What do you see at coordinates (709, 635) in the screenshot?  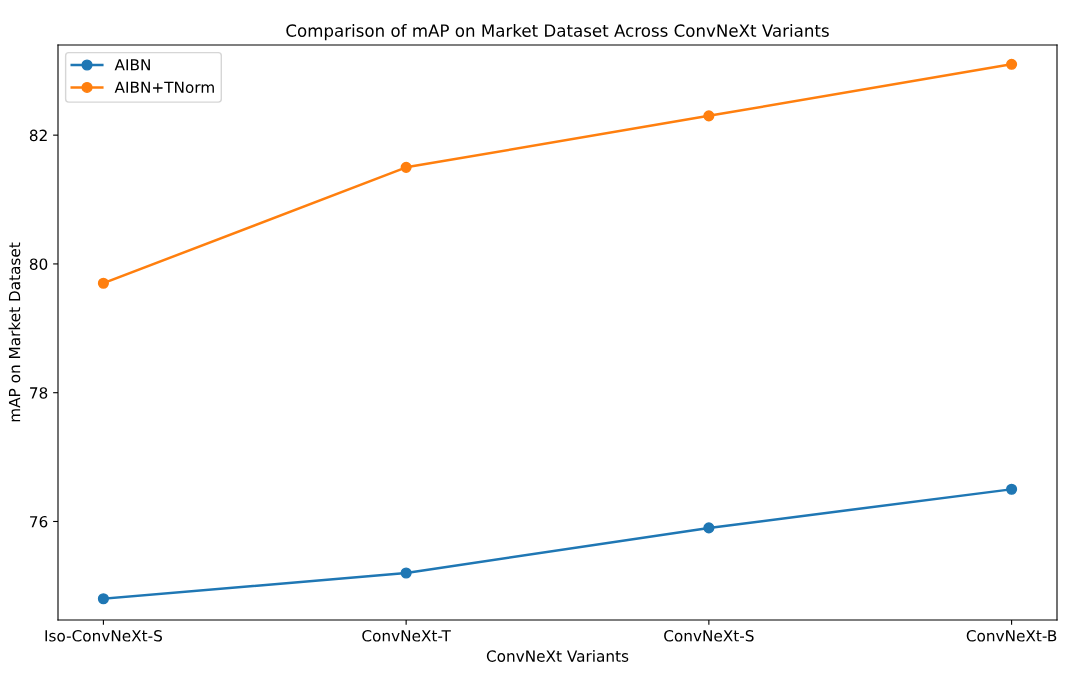 I see `x-tick-label: ConvNeXt-S` at bounding box center [709, 635].